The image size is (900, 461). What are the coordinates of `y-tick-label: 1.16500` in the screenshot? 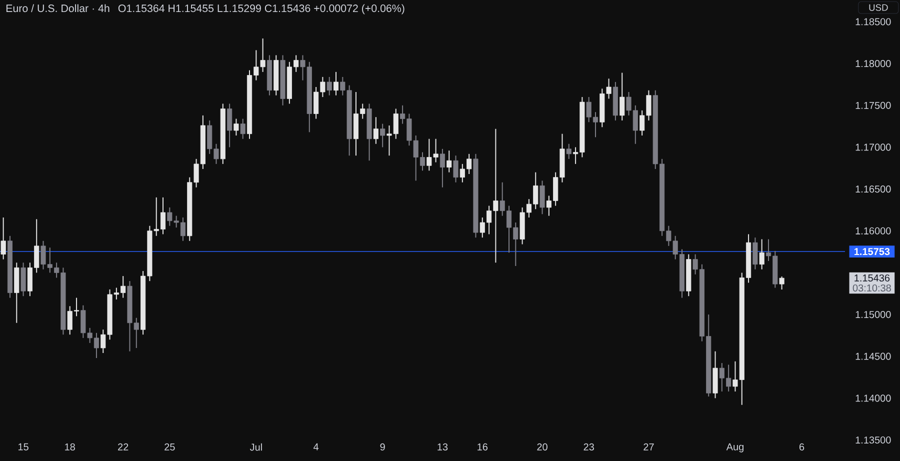 It's located at (873, 189).